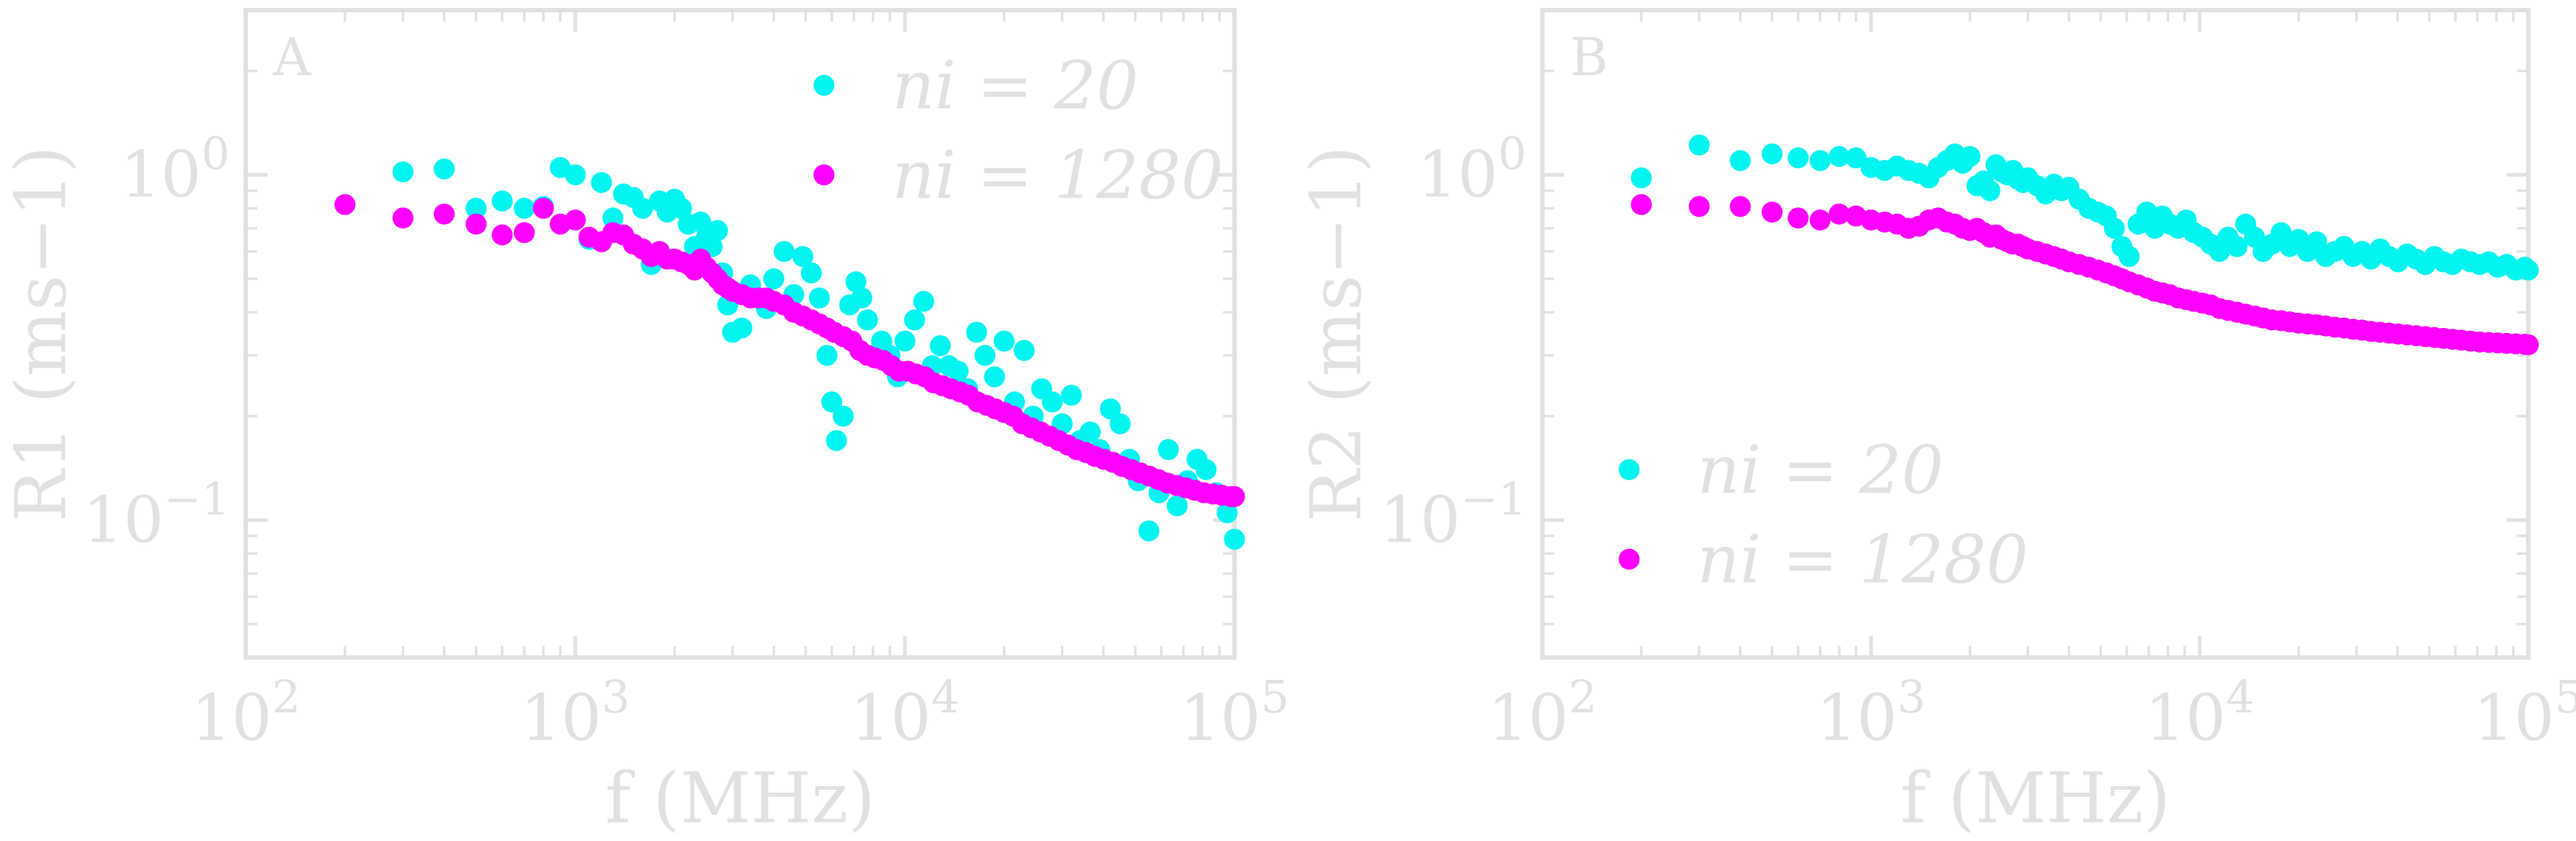 This screenshot has height=841, width=2576. What do you see at coordinates (1337, 334) in the screenshot?
I see `y-axis-label: R2 (ms−1)` at bounding box center [1337, 334].